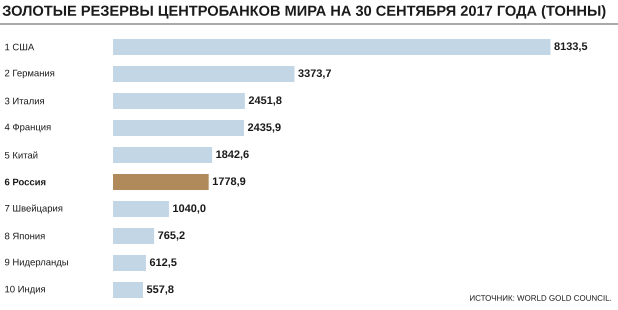 The width and height of the screenshot is (618, 310). I want to click on data-label: 557,8, so click(160, 290).